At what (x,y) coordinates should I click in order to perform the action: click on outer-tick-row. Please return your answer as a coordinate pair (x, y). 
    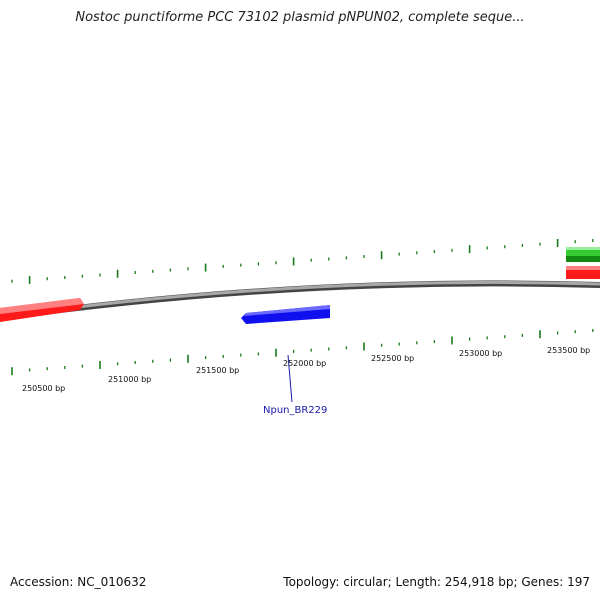
    Looking at the image, I should click on (302, 261).